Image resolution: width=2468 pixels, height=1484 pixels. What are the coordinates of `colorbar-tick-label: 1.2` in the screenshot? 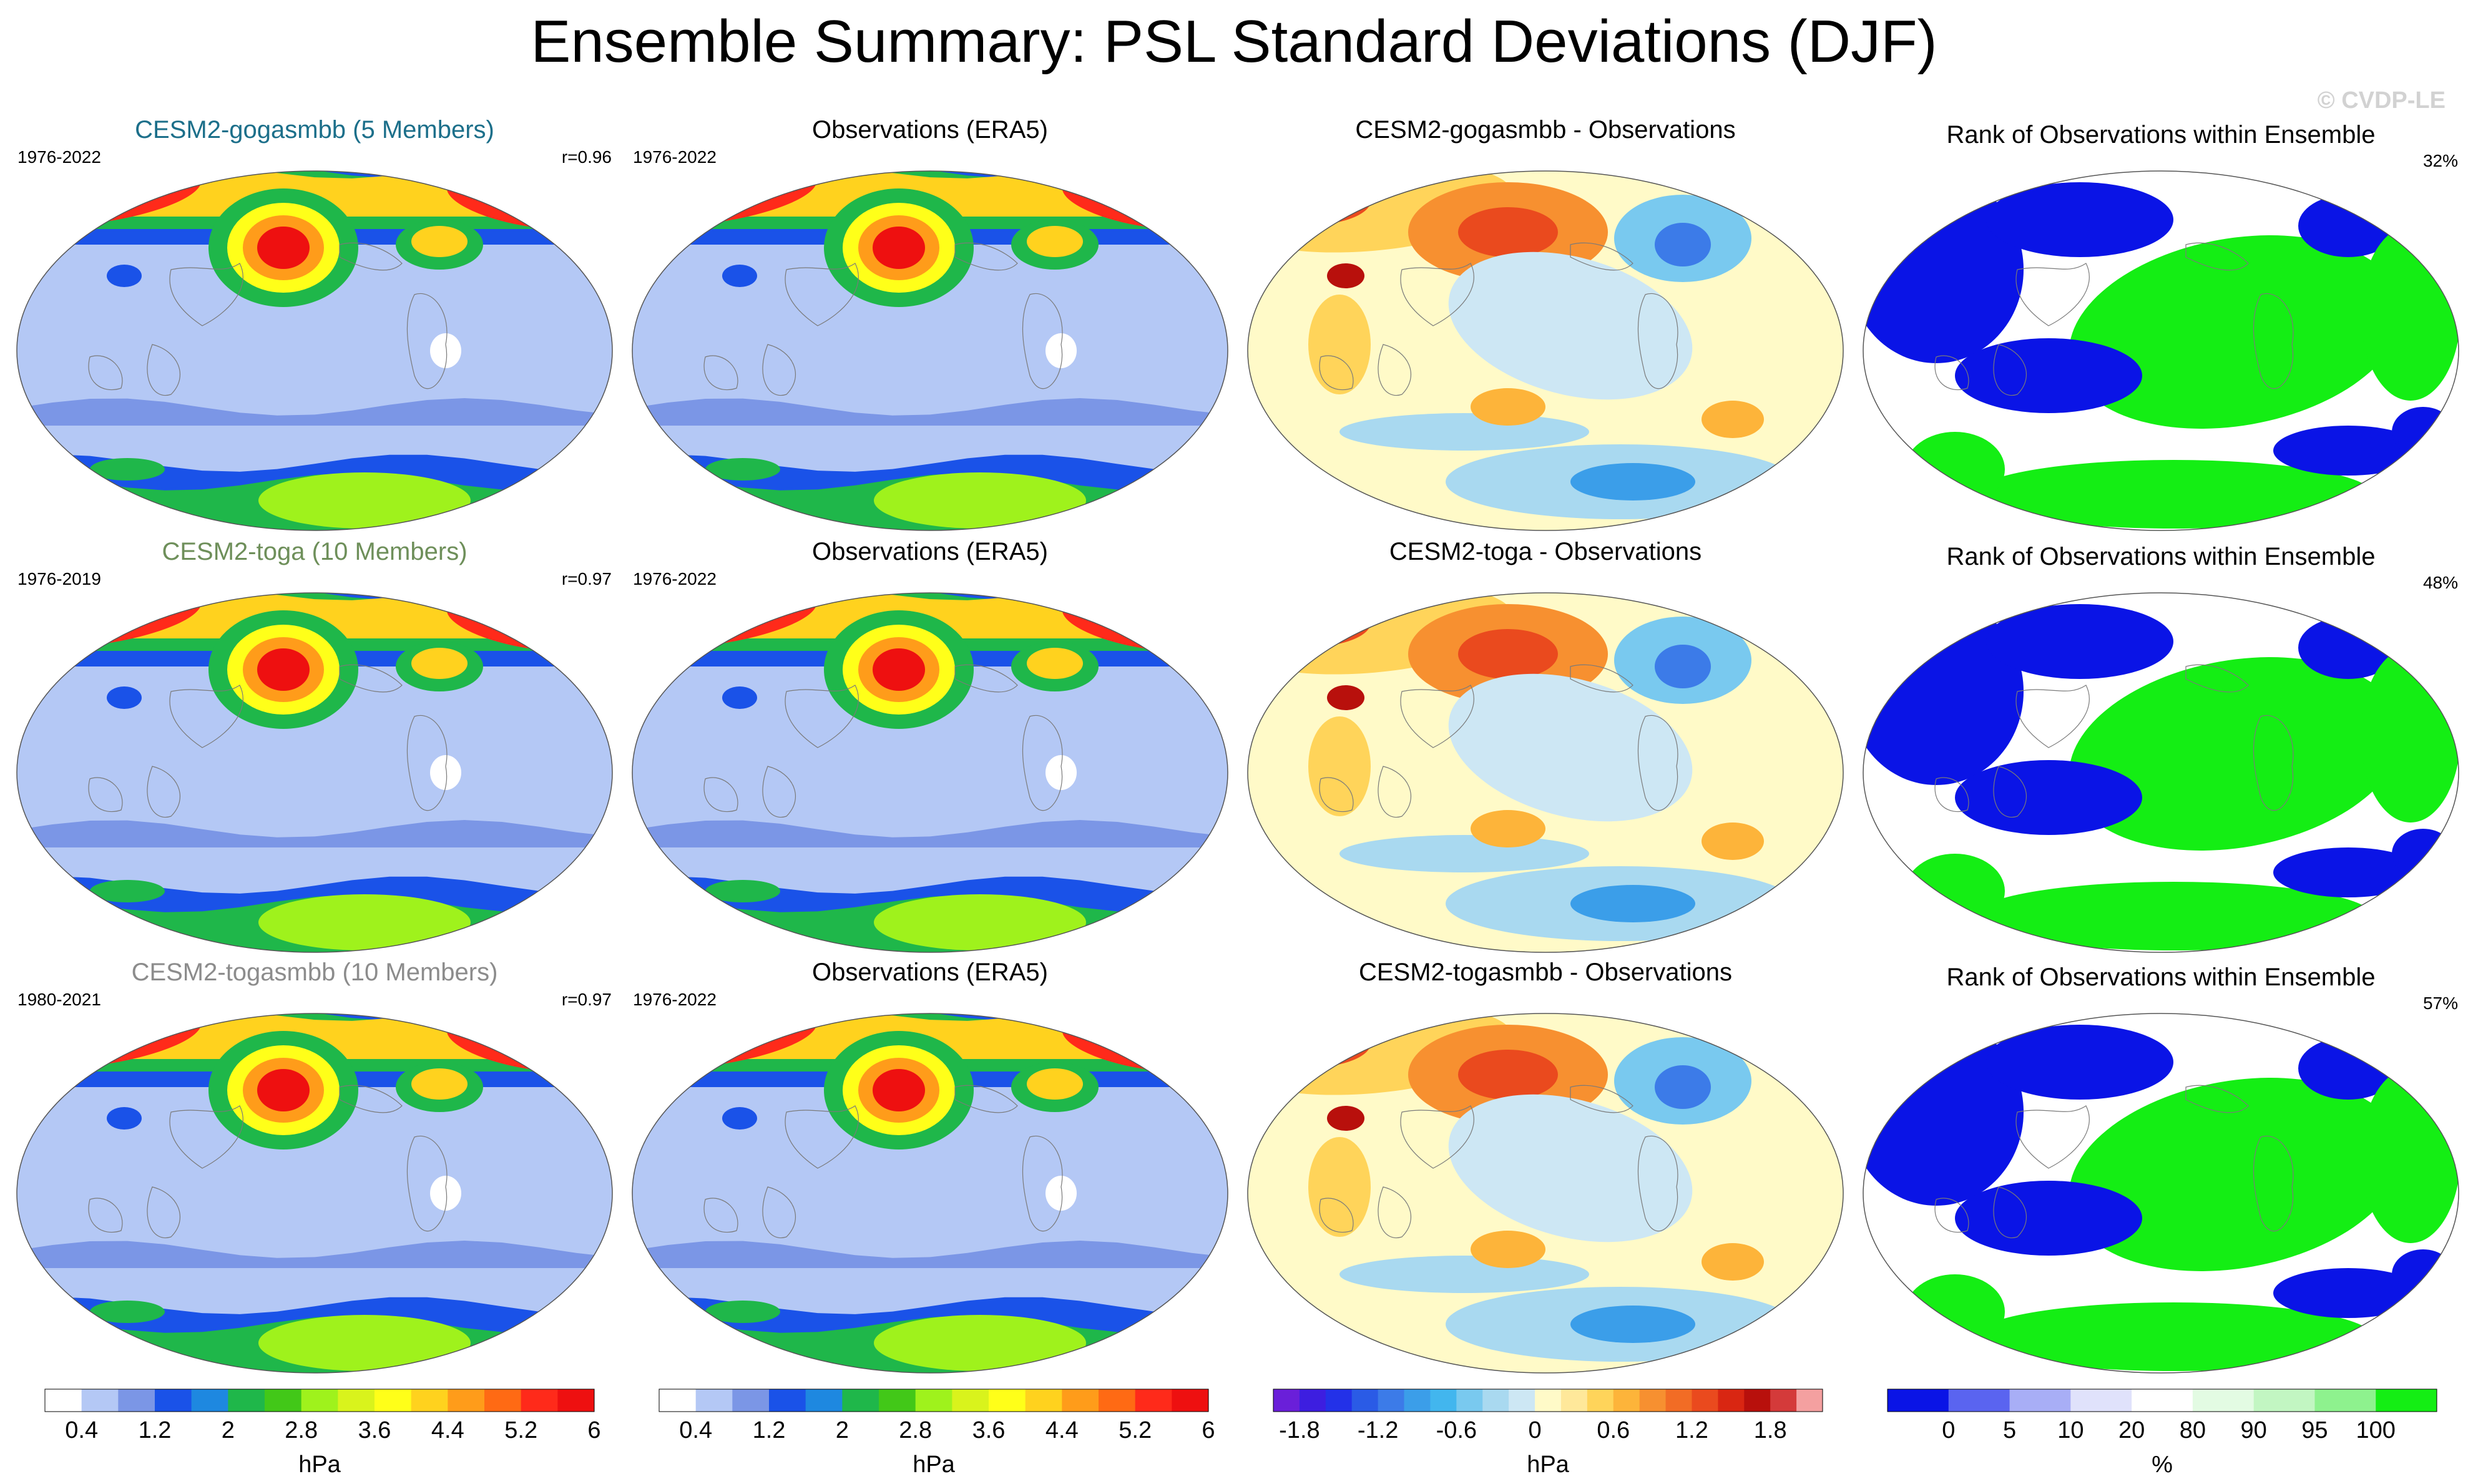 It's located at (156, 1430).